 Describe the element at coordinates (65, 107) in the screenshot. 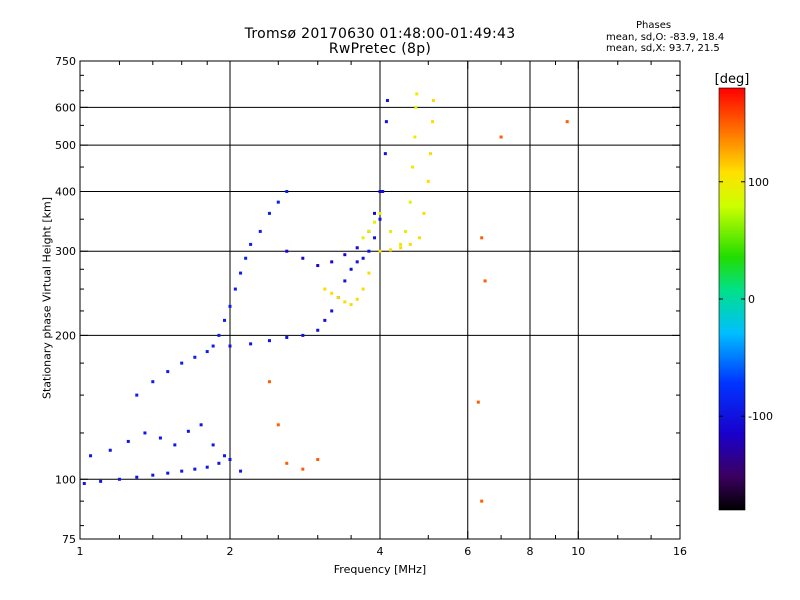

I see `y-tick-label: 600` at that location.